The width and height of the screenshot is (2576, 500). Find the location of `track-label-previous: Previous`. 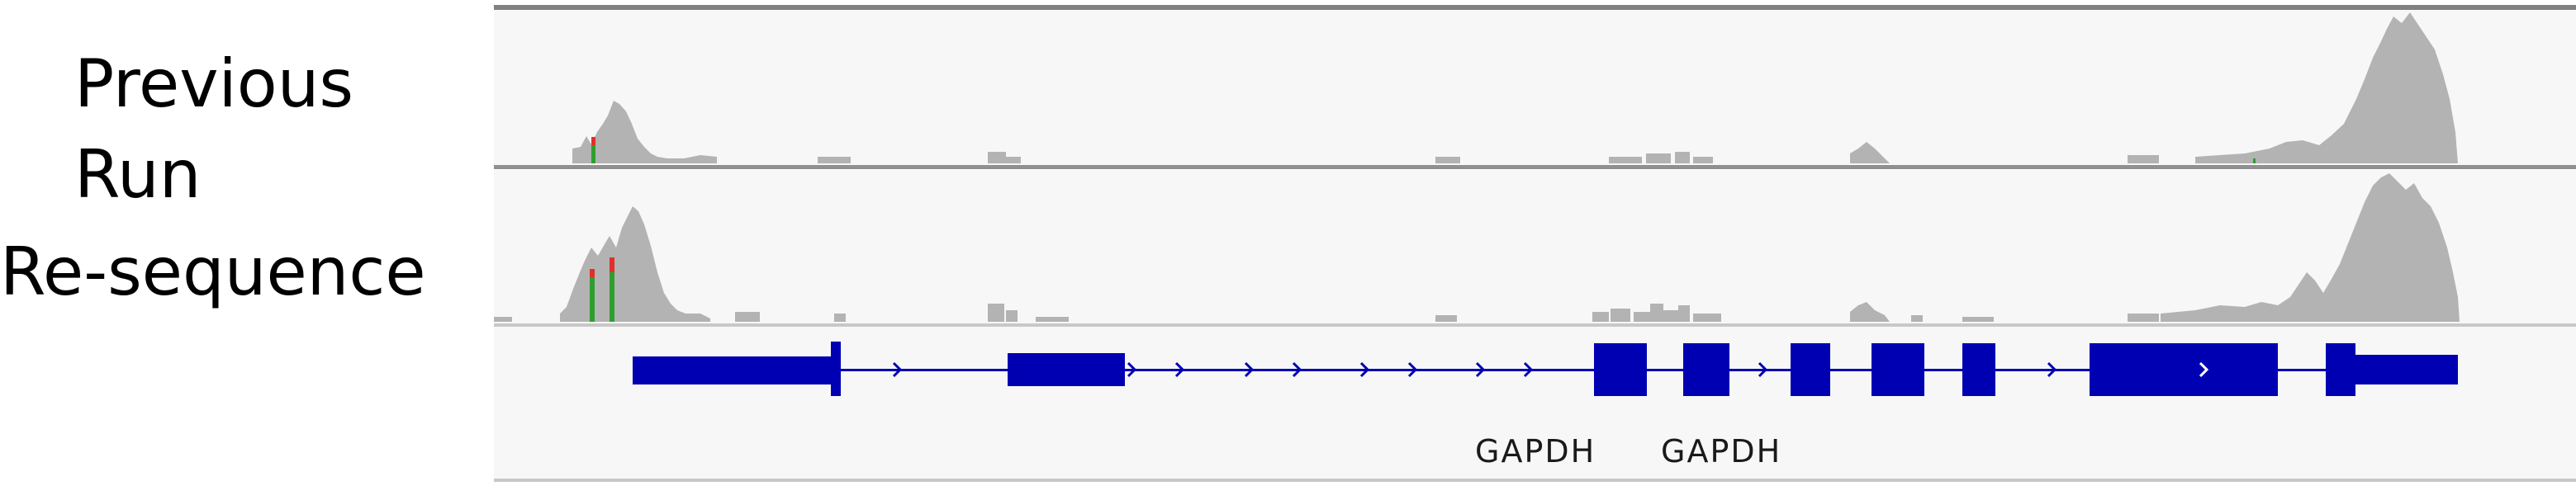

track-label-previous: Previous is located at coordinates (214, 83).